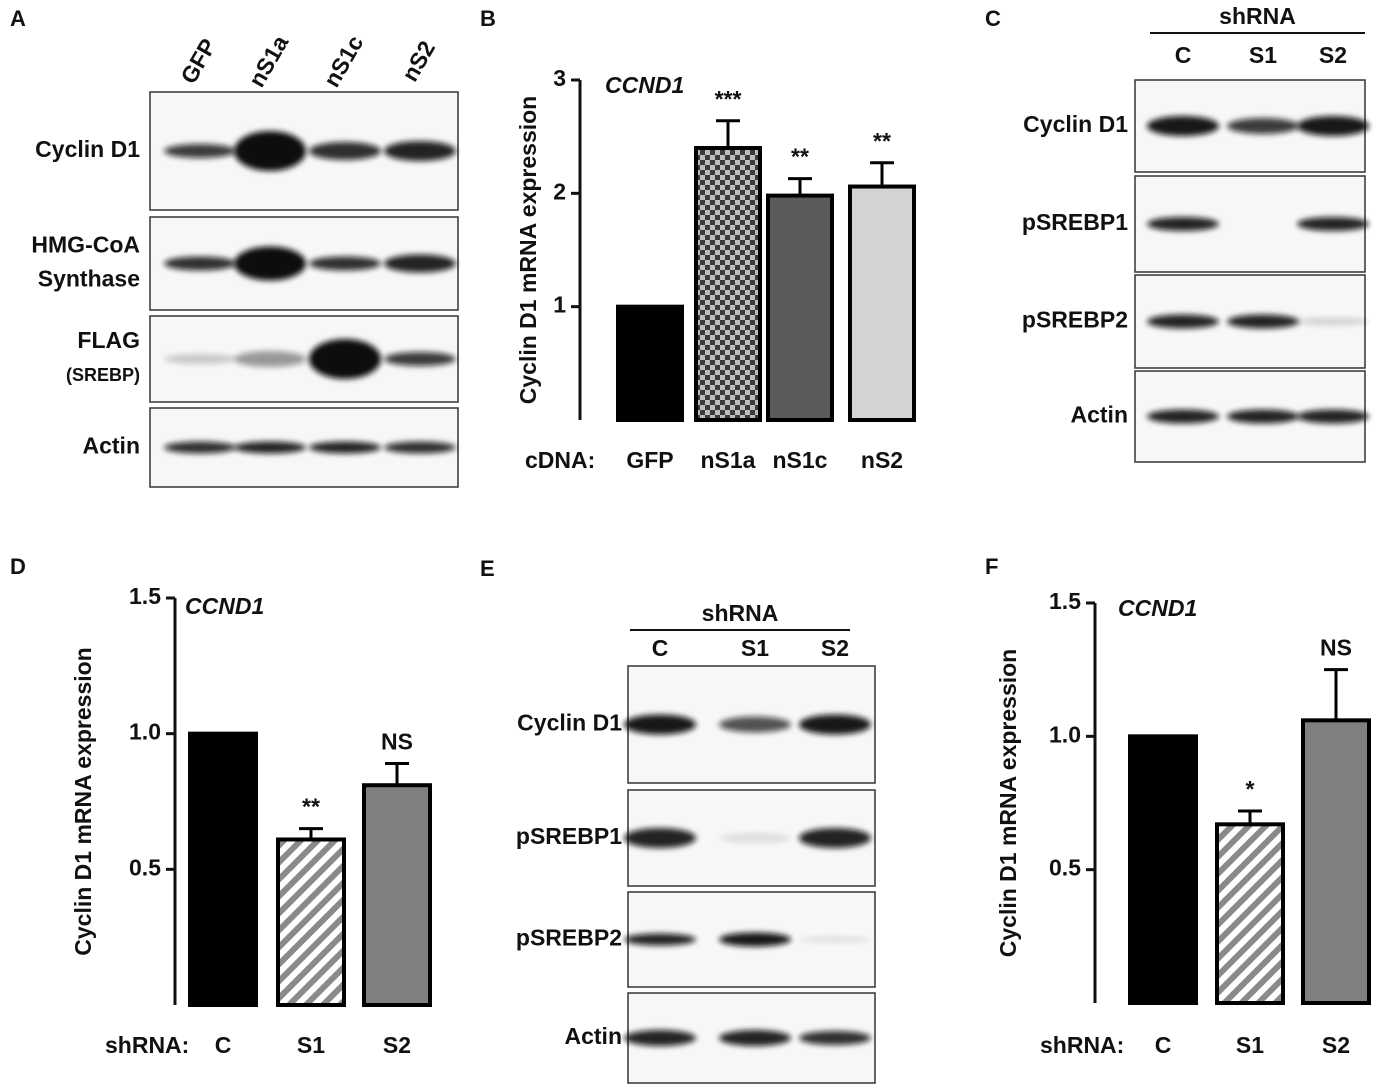 The width and height of the screenshot is (1400, 1091). What do you see at coordinates (559, 191) in the screenshot?
I see `y-tick-label: 2` at bounding box center [559, 191].